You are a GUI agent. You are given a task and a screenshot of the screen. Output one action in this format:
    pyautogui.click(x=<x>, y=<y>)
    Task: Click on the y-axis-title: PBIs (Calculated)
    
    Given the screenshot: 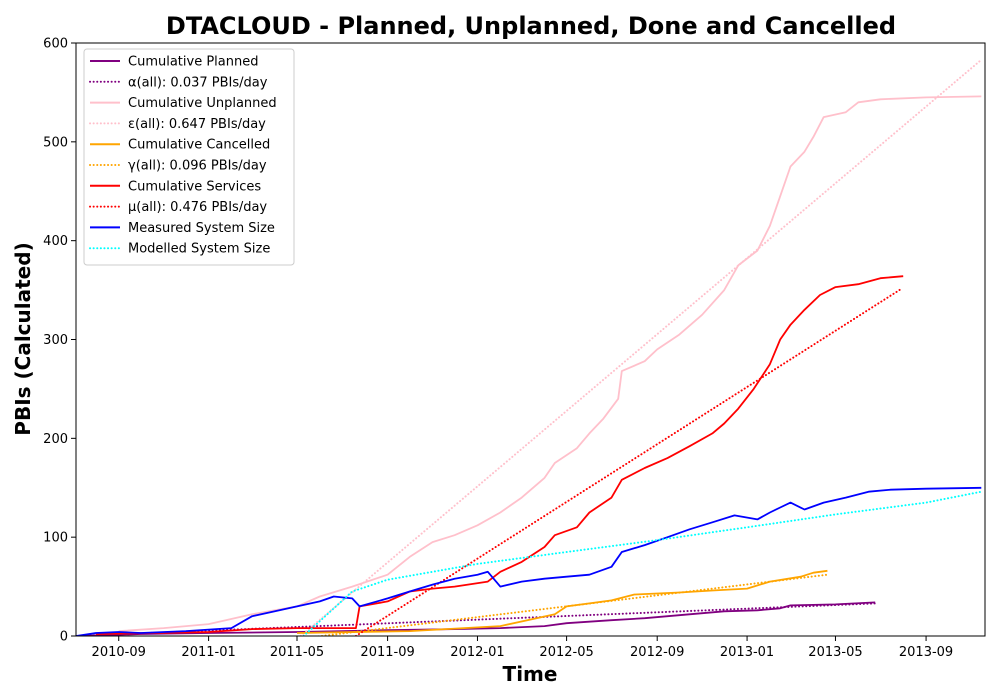 What is the action you would take?
    pyautogui.click(x=23, y=338)
    